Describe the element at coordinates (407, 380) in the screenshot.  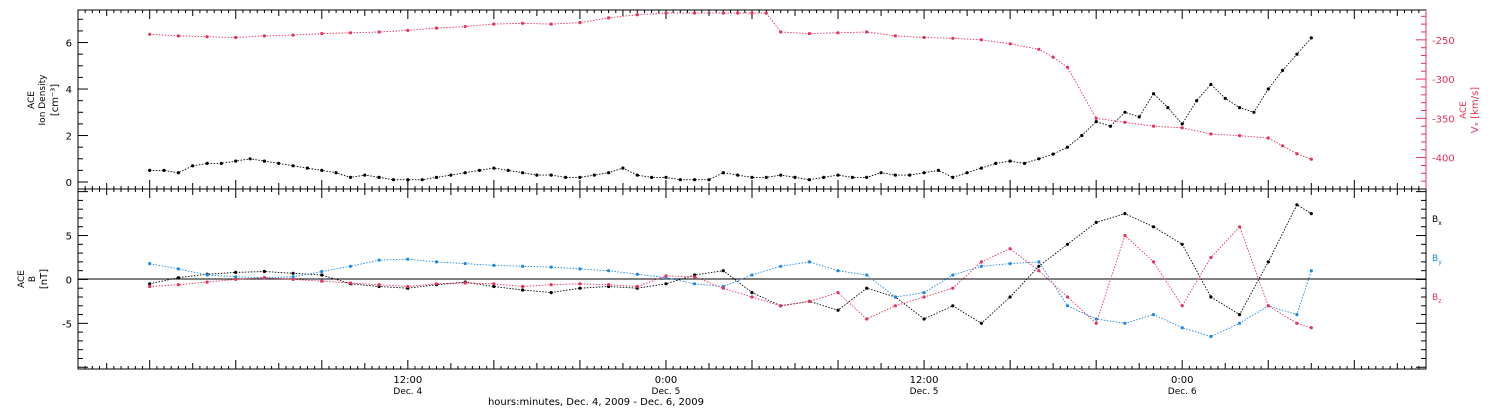
I see `x-tick-label-time: 12:00` at that location.